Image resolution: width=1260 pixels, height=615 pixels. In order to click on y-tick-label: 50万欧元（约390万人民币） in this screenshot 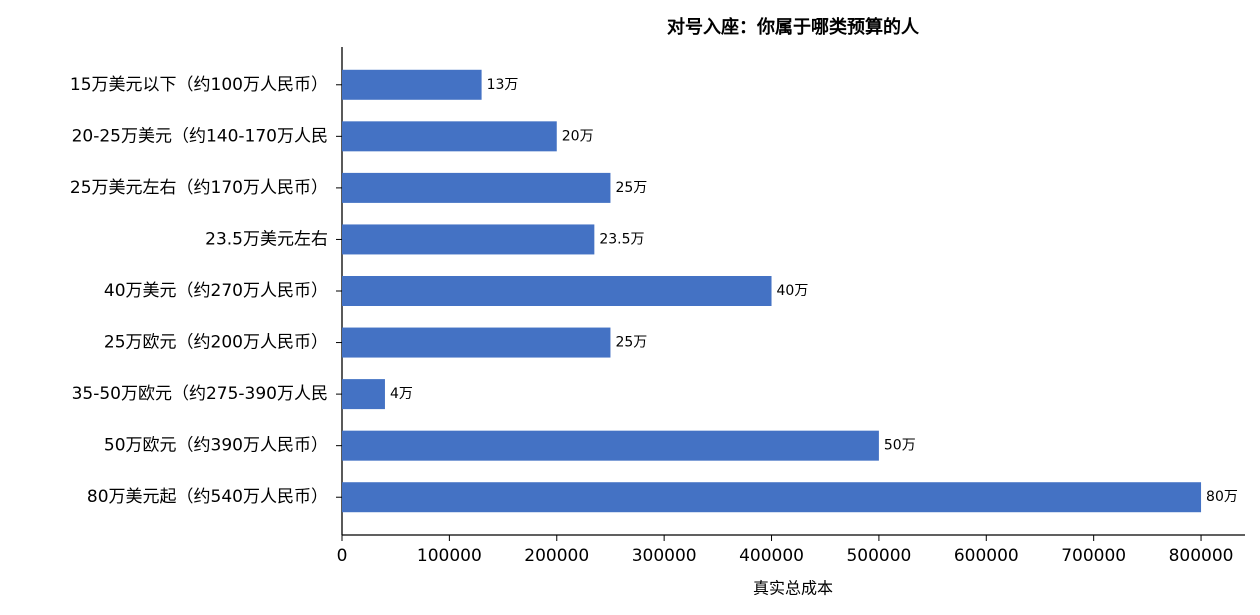, I will do `click(216, 446)`.